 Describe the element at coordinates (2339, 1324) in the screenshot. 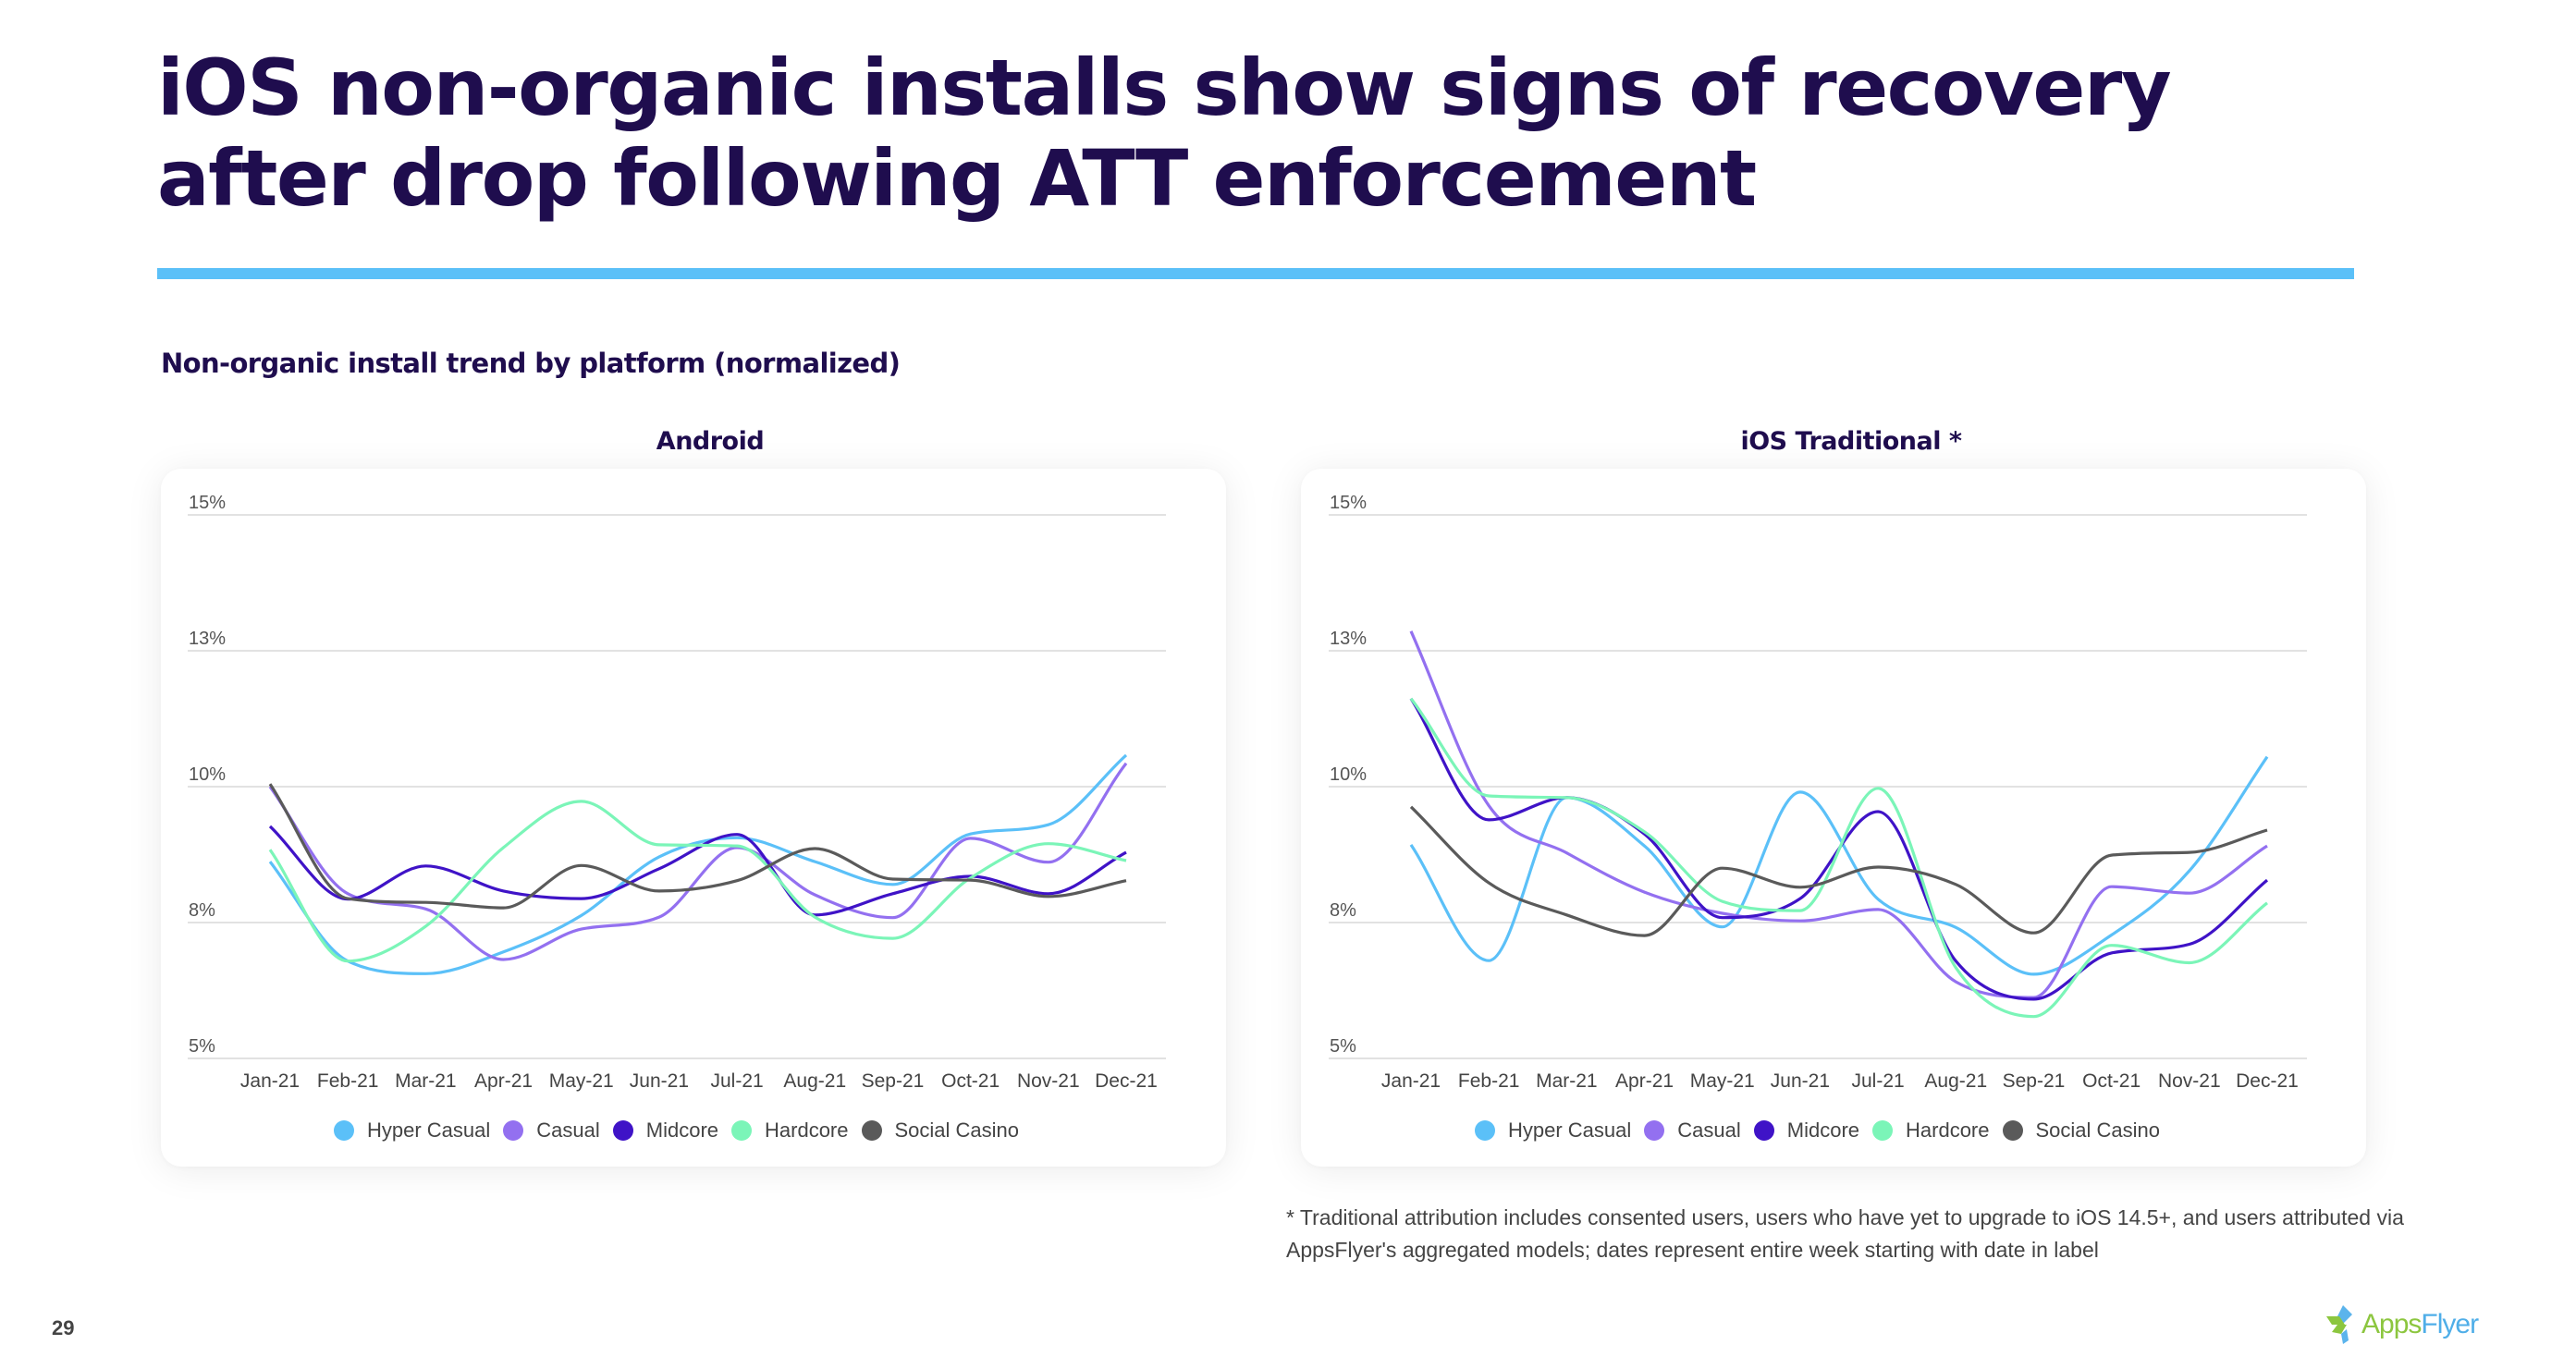

I see `appsflyer-logo-icon` at that location.